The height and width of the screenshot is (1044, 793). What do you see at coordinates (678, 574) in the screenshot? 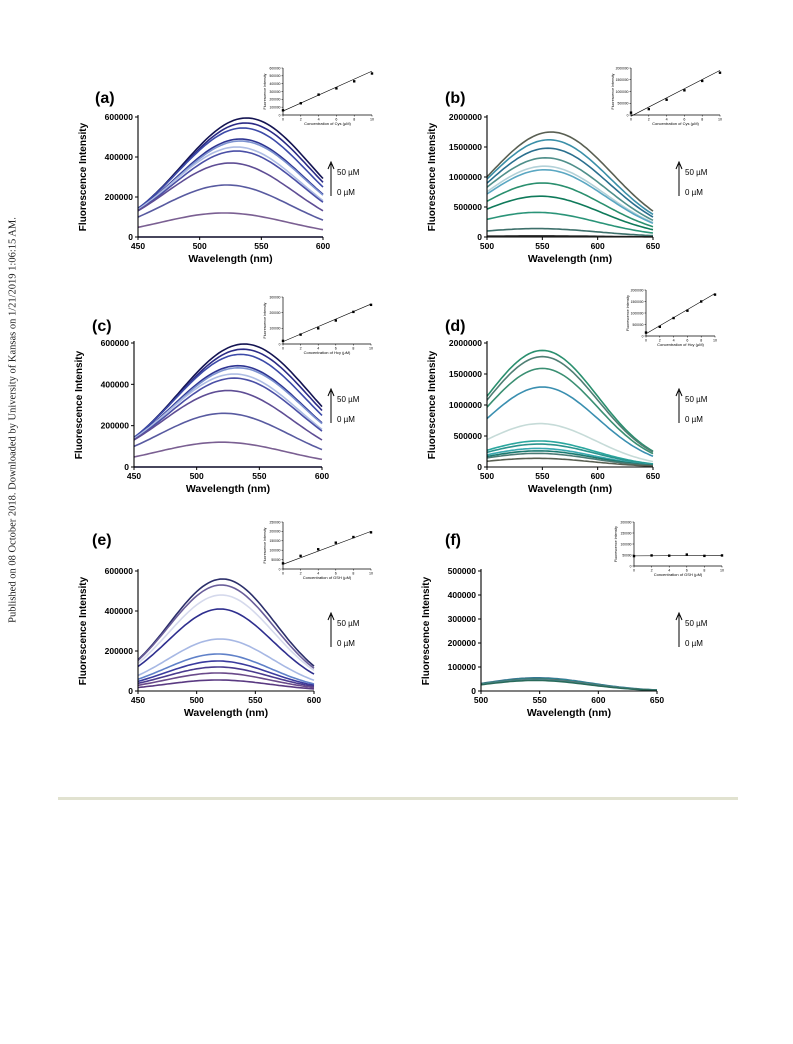
I see `inset-x-title: Concentration of GSH (µM)` at bounding box center [678, 574].